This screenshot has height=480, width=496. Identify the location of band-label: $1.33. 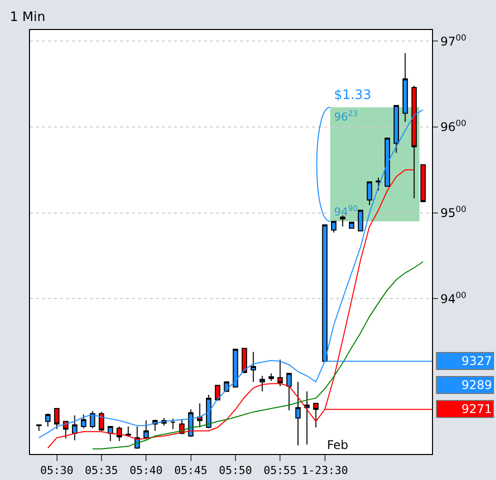
(353, 95).